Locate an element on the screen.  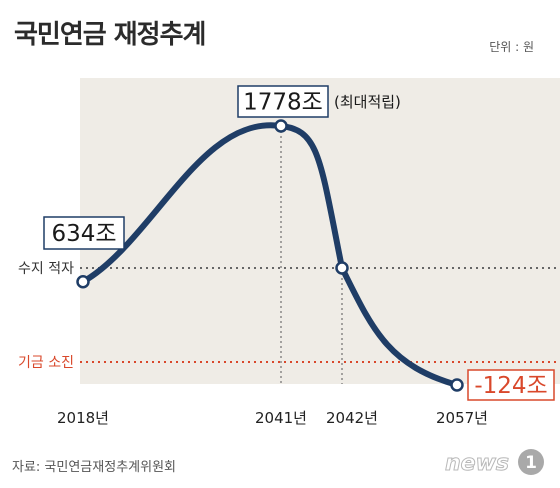
point-2018 is located at coordinates (83, 282).